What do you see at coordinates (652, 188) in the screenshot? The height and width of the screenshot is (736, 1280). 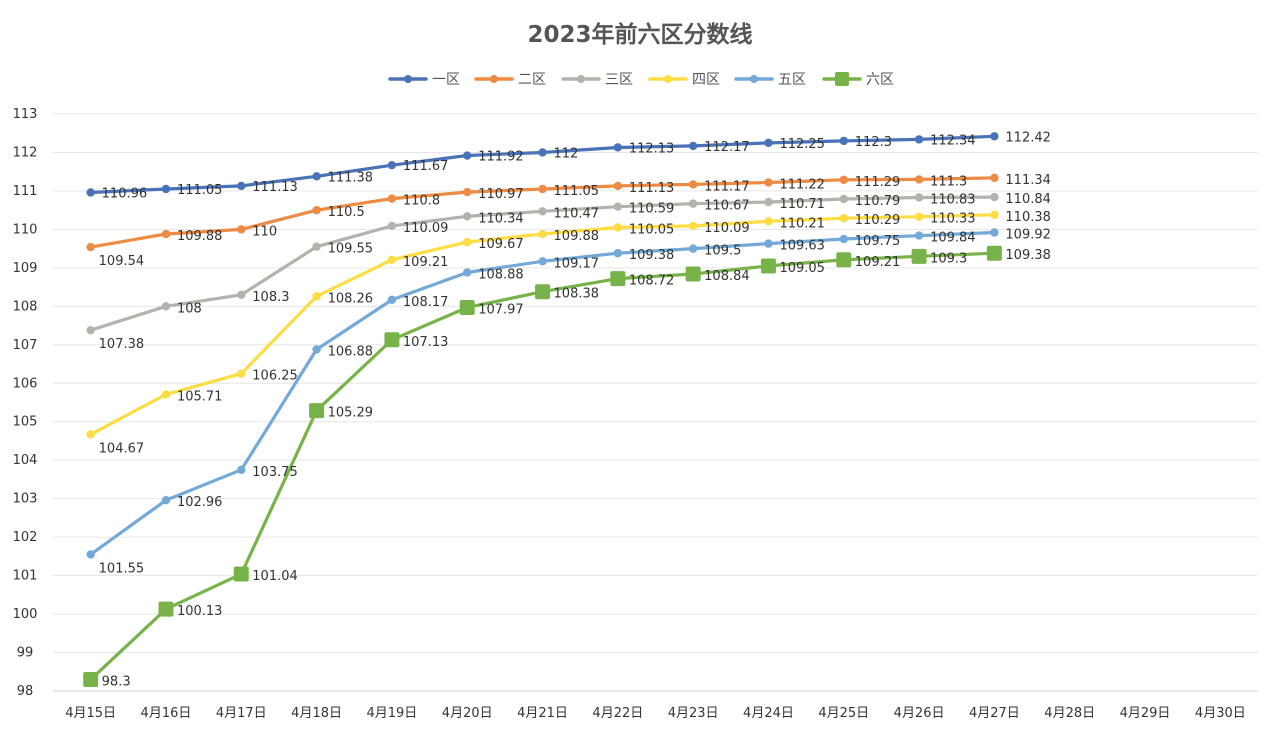 I see `data-label: 111.13` at bounding box center [652, 188].